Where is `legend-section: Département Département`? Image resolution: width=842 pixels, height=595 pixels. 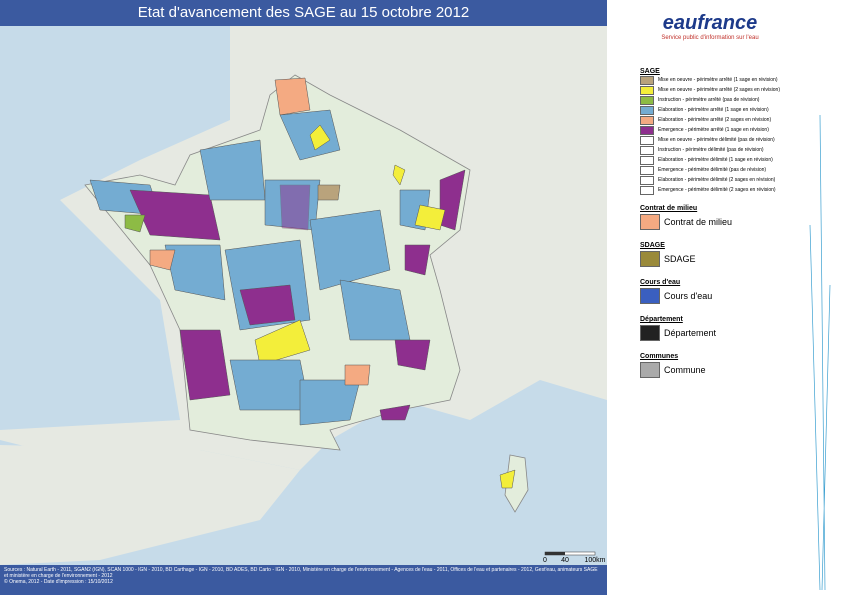 legend-section: Département Département is located at coordinates (725, 329).